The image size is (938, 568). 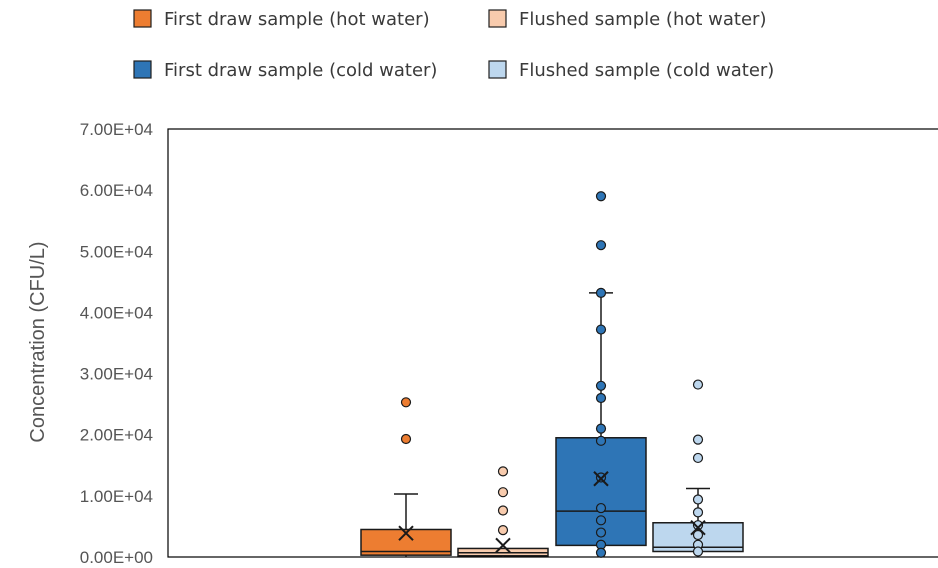 I want to click on y-tick-label: 4.00E+04, so click(x=116, y=312).